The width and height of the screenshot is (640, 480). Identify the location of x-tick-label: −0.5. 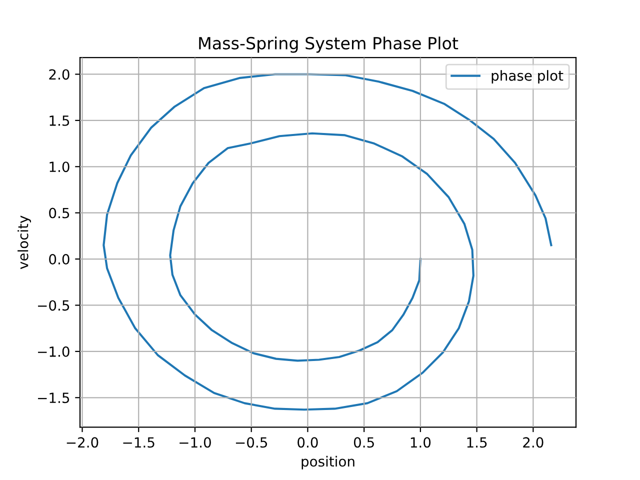
(251, 442).